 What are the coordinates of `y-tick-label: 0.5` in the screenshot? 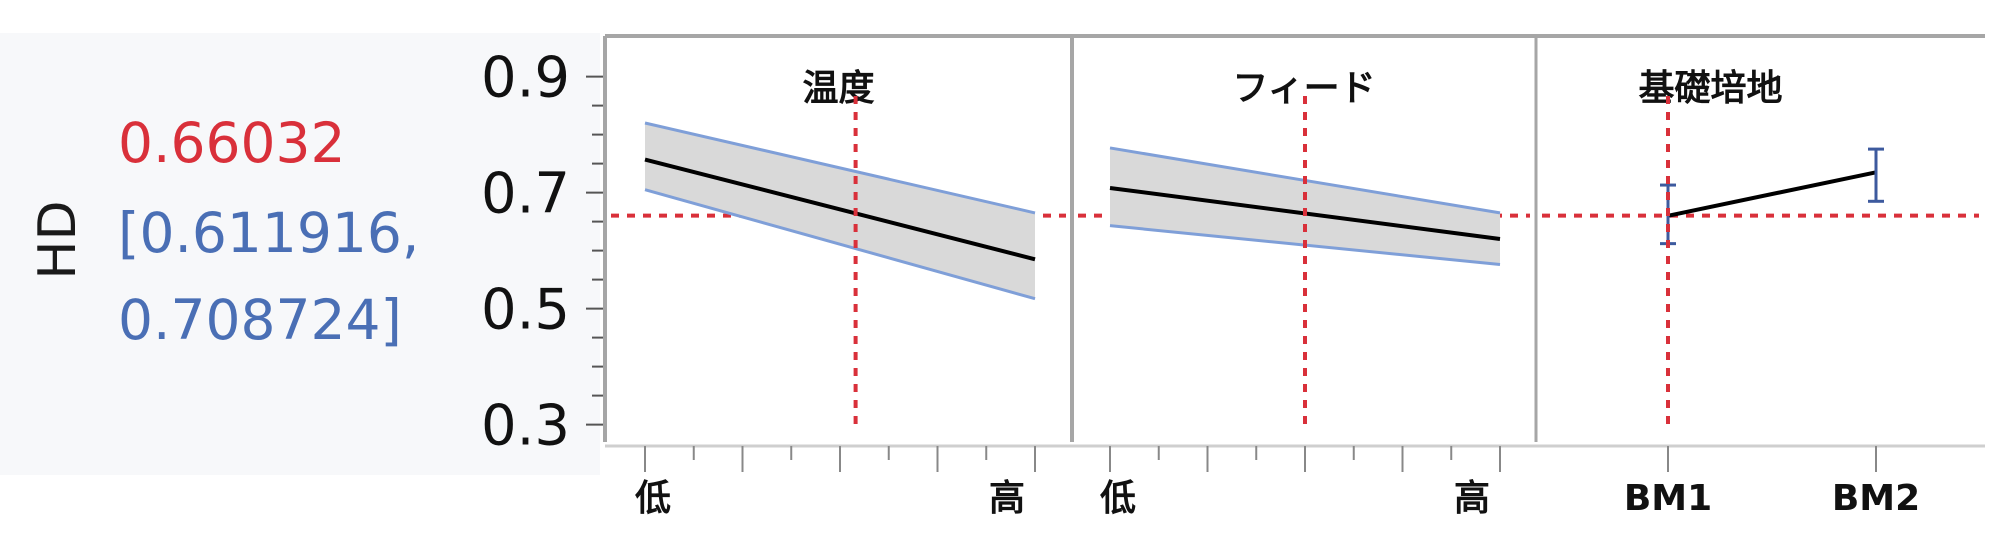 It's located at (525, 310).